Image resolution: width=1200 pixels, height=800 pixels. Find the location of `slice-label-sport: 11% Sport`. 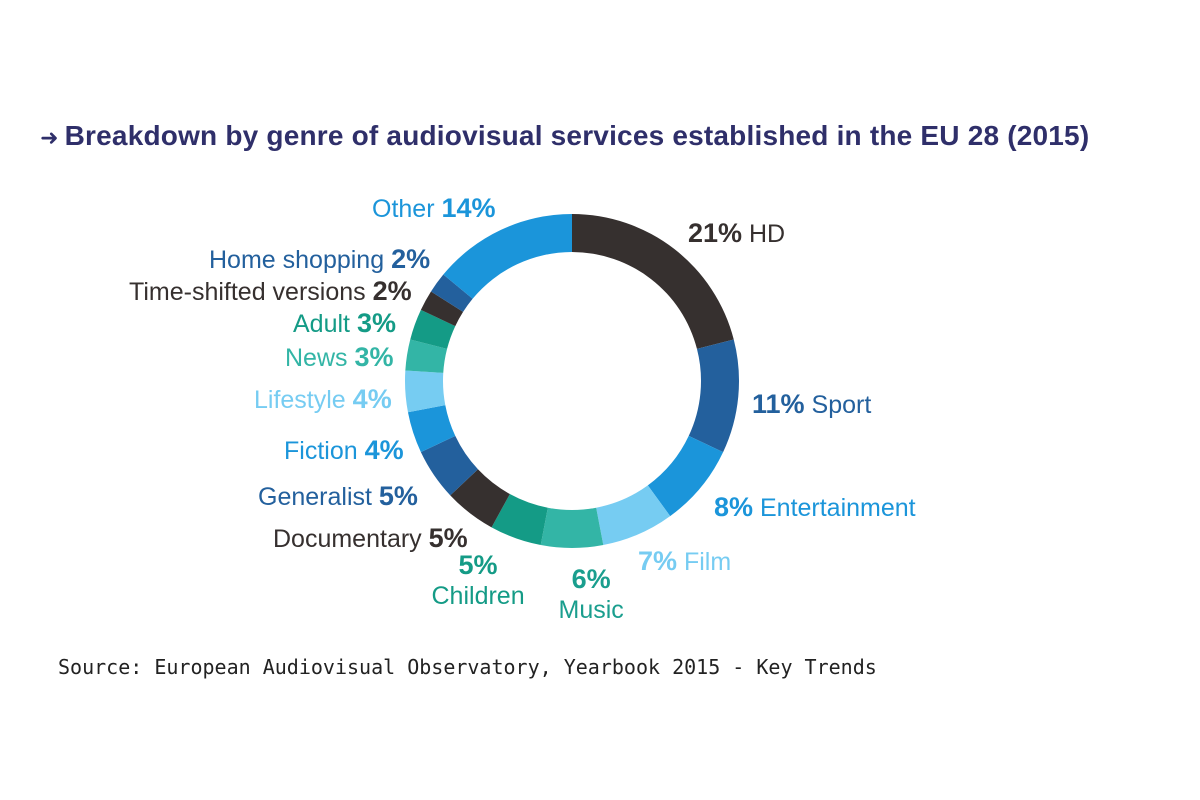

slice-label-sport: 11% Sport is located at coordinates (811, 404).